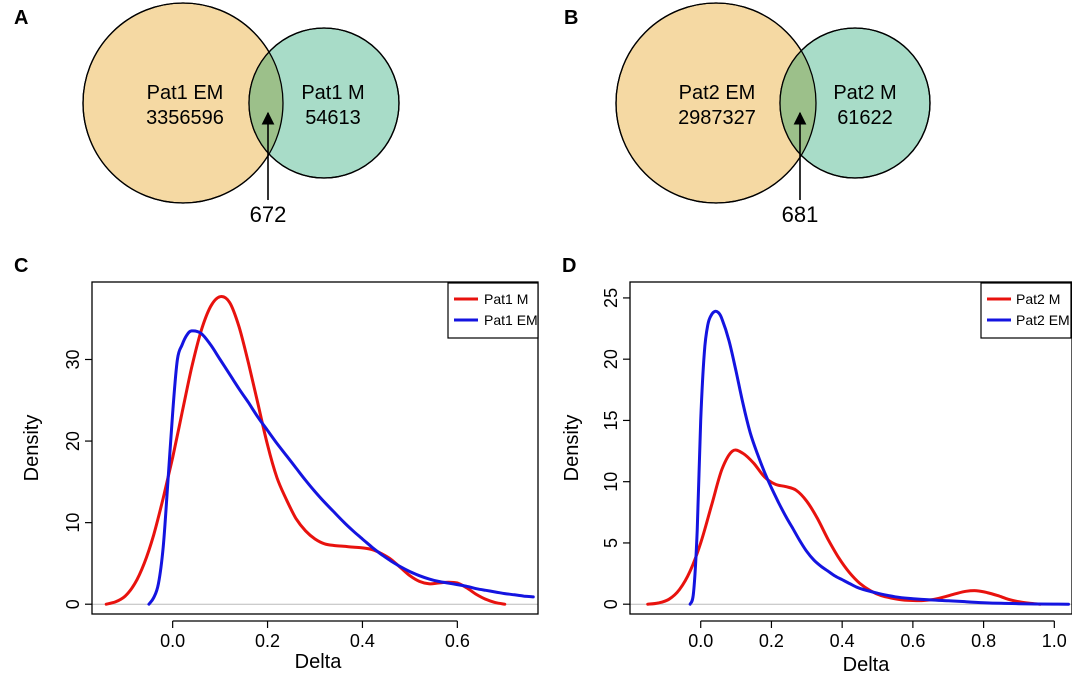  Describe the element at coordinates (333, 118) in the screenshot. I see `venn-right-value: 54613` at that location.